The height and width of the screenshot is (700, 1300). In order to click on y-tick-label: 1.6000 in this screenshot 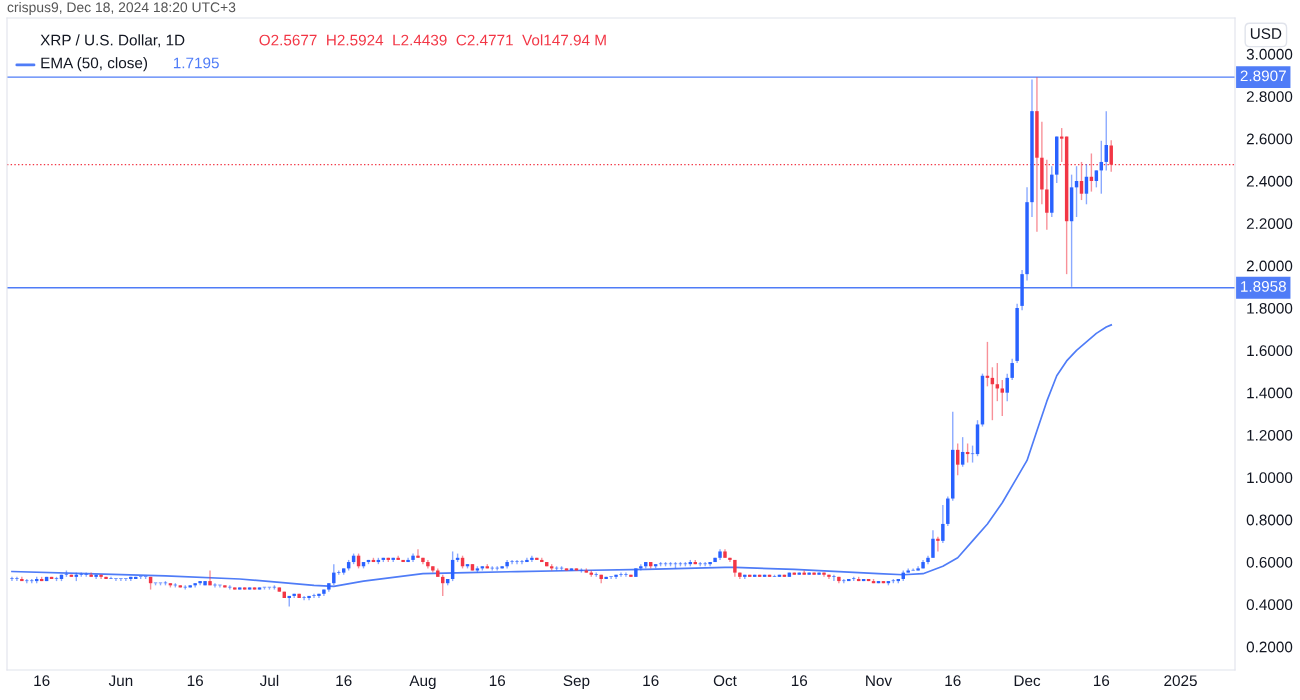, I will do `click(1270, 351)`.